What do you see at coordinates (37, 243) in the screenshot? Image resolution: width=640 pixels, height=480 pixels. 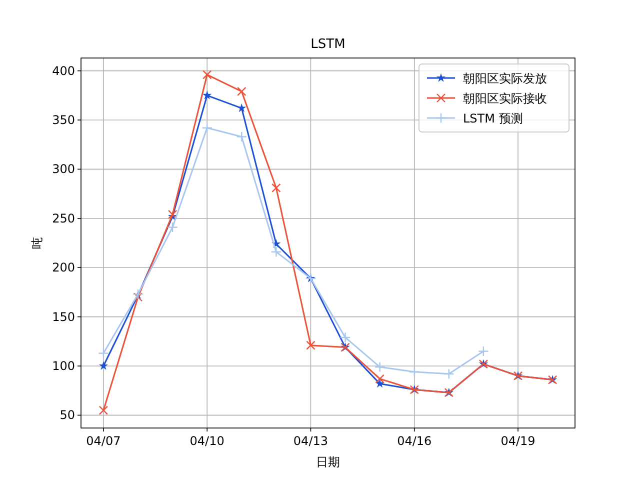 I see `y-axis-title: 吨` at bounding box center [37, 243].